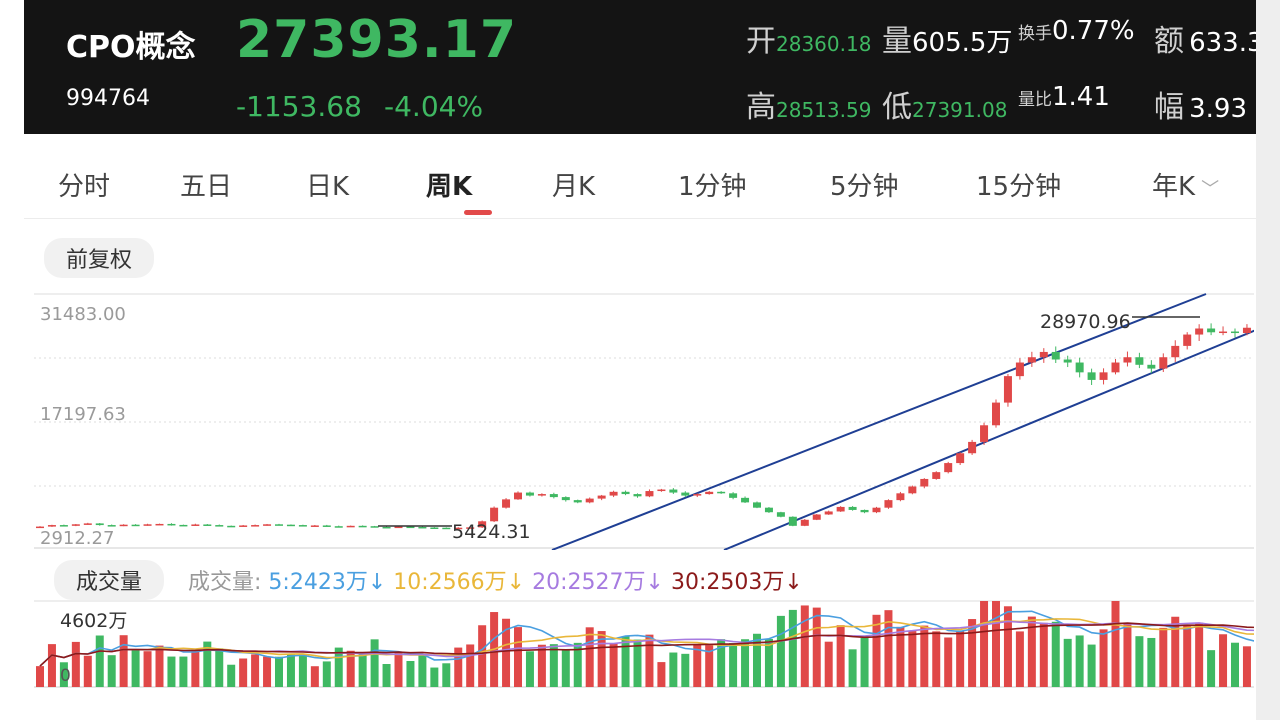  I want to click on tab-monthly-k: 月K, so click(574, 187).